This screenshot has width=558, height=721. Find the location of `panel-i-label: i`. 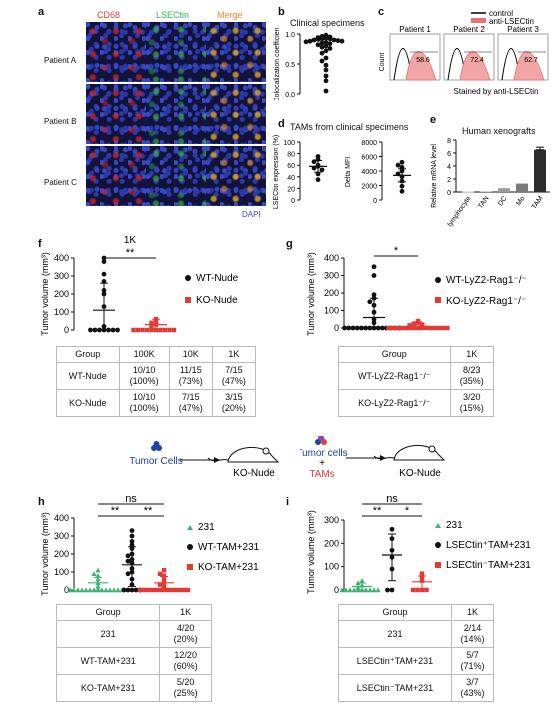

panel-i-label: i is located at coordinates (288, 502).